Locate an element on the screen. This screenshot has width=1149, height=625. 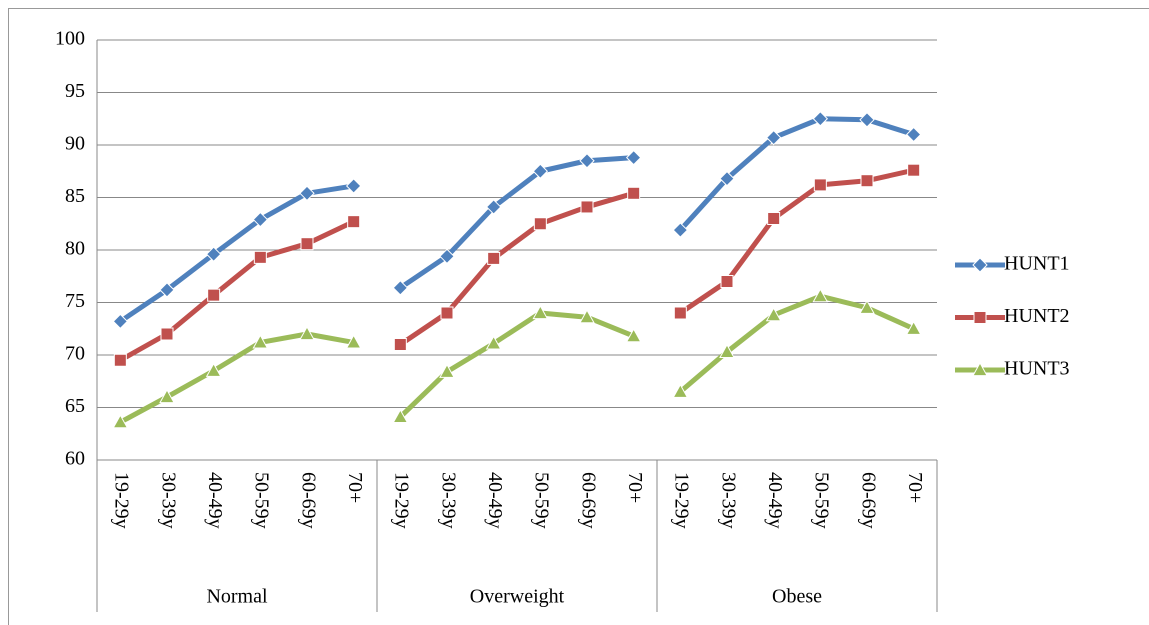
y-tick-label: 95 is located at coordinates (75, 91).